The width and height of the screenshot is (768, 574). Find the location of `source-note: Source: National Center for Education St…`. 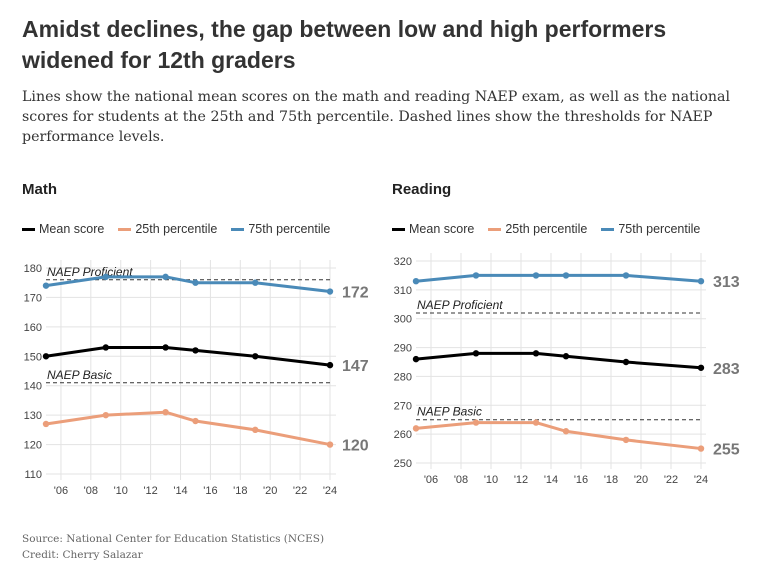

source-note: Source: National Center for Education St… is located at coordinates (173, 539).